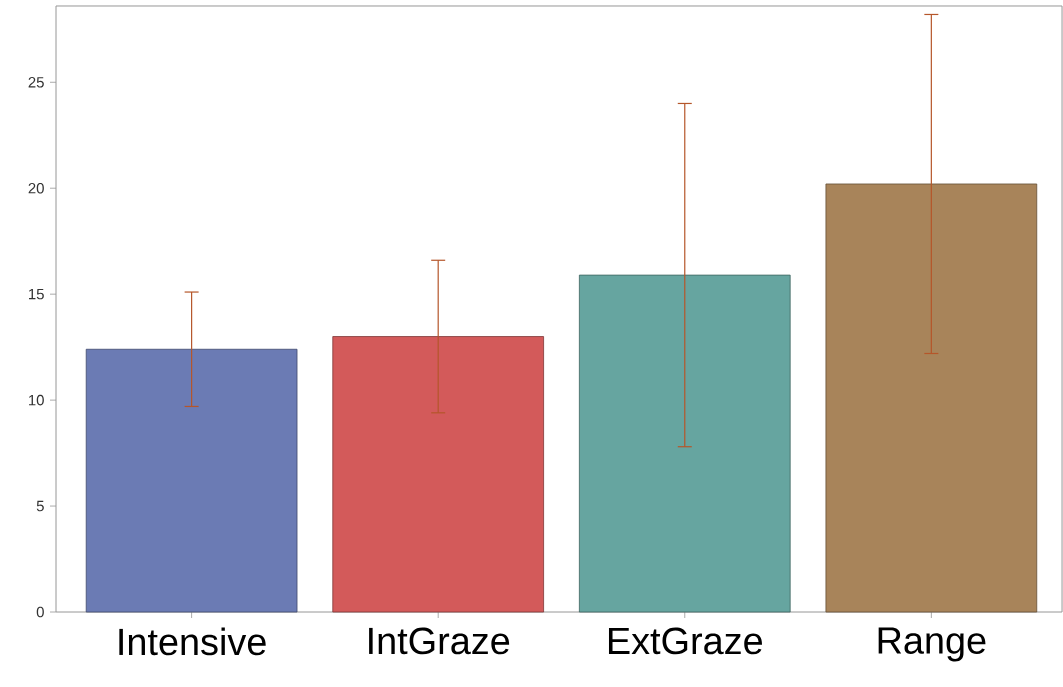  I want to click on y-tick-label: 0, so click(40, 612).